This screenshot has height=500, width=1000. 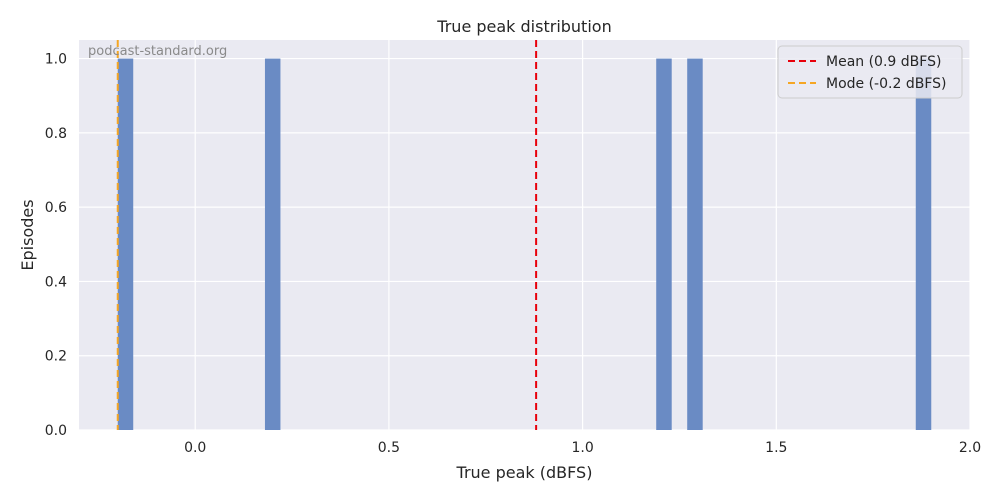 What do you see at coordinates (157, 51) in the screenshot?
I see `watermark-text: podcast-standard.org` at bounding box center [157, 51].